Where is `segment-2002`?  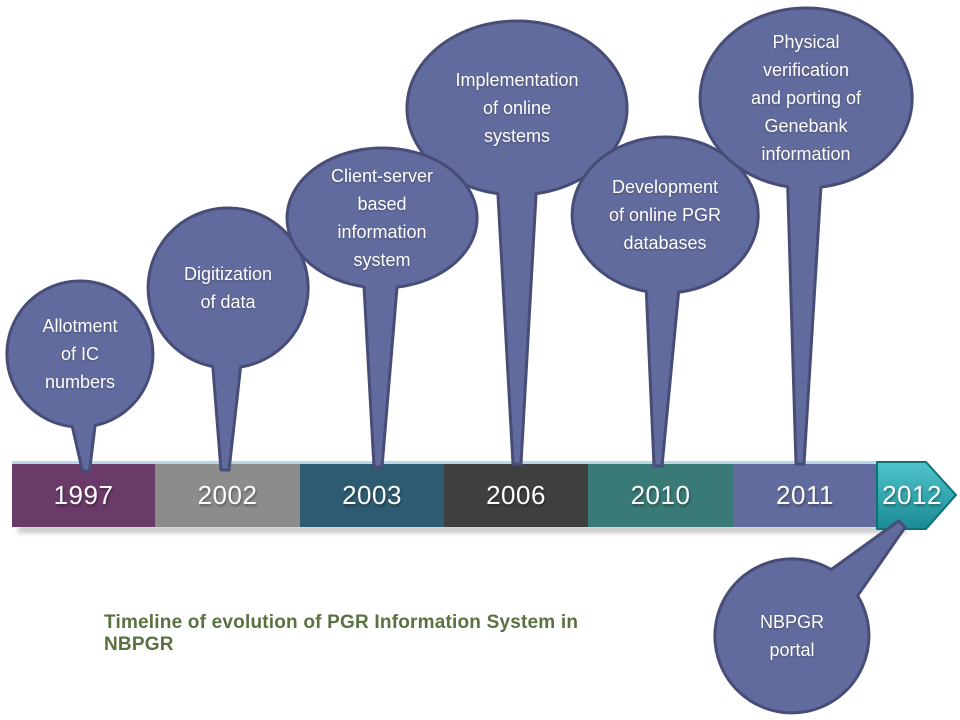
segment-2002 is located at coordinates (227, 495).